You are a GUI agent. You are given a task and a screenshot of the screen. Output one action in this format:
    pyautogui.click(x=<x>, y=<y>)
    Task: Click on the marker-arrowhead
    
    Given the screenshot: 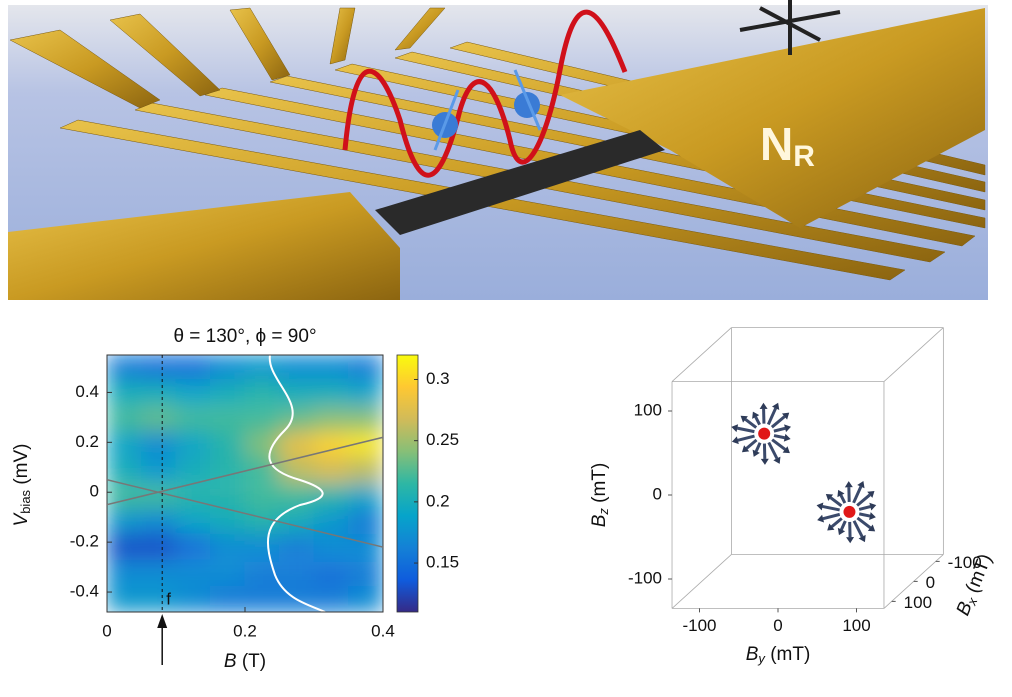 What is the action you would take?
    pyautogui.click(x=162, y=621)
    